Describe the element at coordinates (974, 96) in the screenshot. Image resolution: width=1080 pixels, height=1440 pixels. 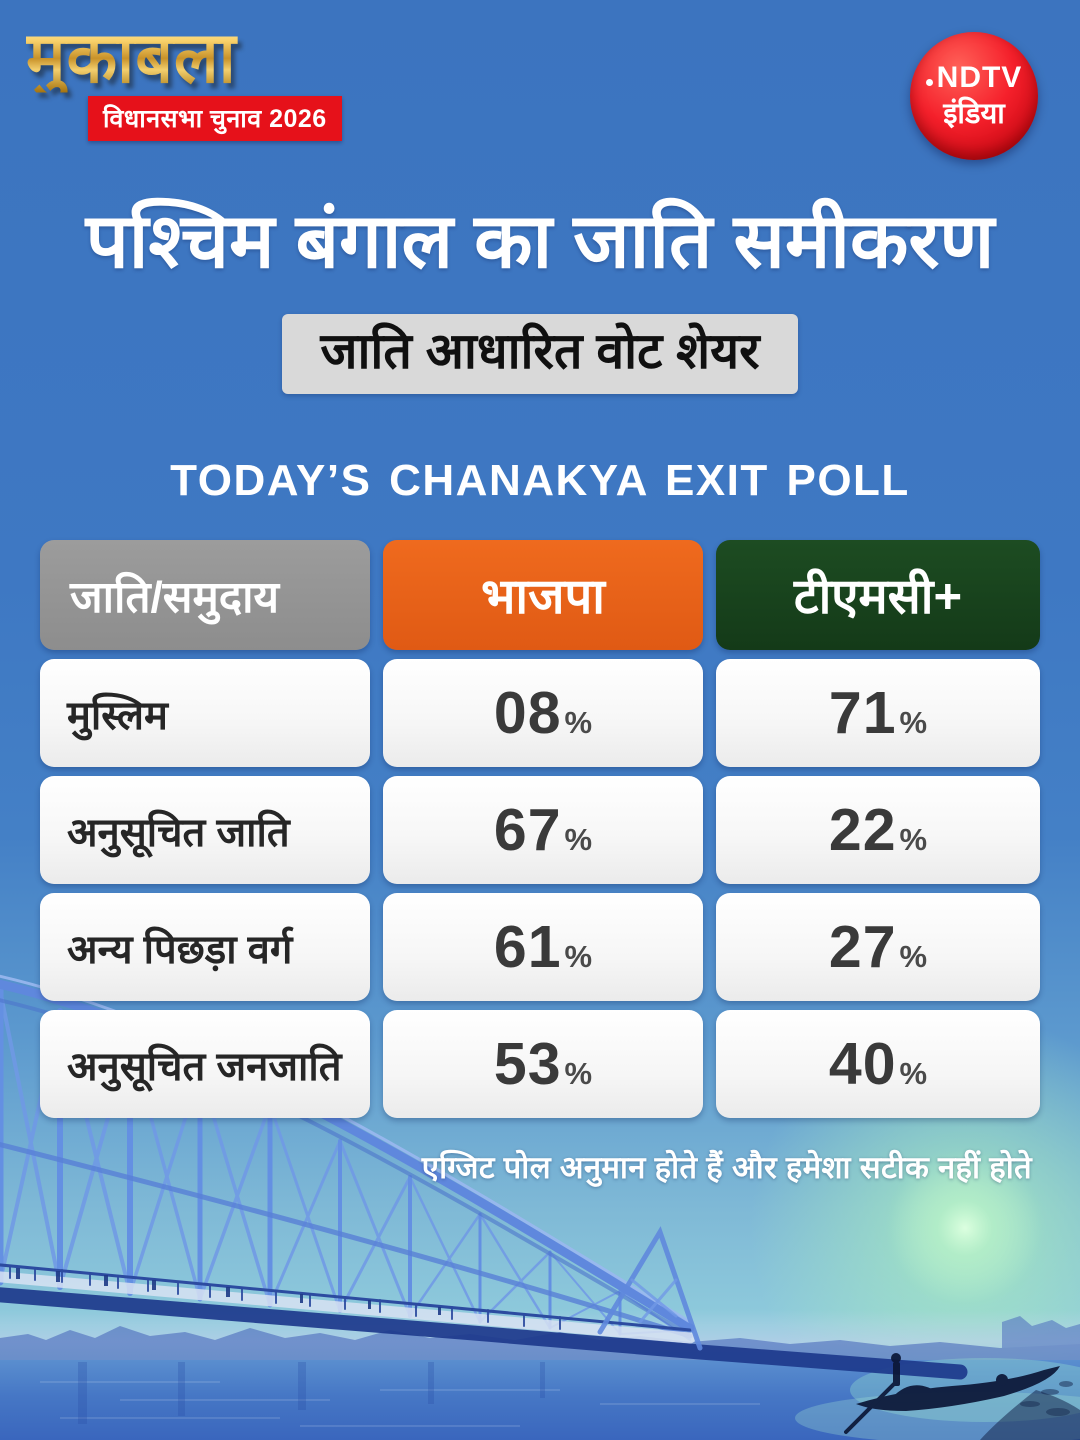
I see `ndtv-india-logo: NDTV इंडिया` at that location.